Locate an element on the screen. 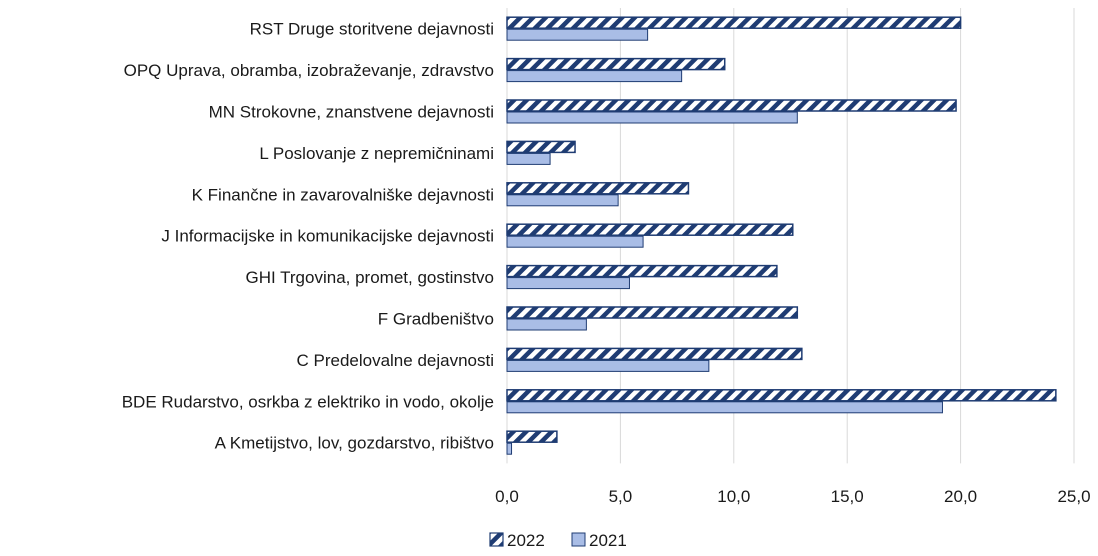 The height and width of the screenshot is (556, 1098). legend: 2022 2021 is located at coordinates (558, 540).